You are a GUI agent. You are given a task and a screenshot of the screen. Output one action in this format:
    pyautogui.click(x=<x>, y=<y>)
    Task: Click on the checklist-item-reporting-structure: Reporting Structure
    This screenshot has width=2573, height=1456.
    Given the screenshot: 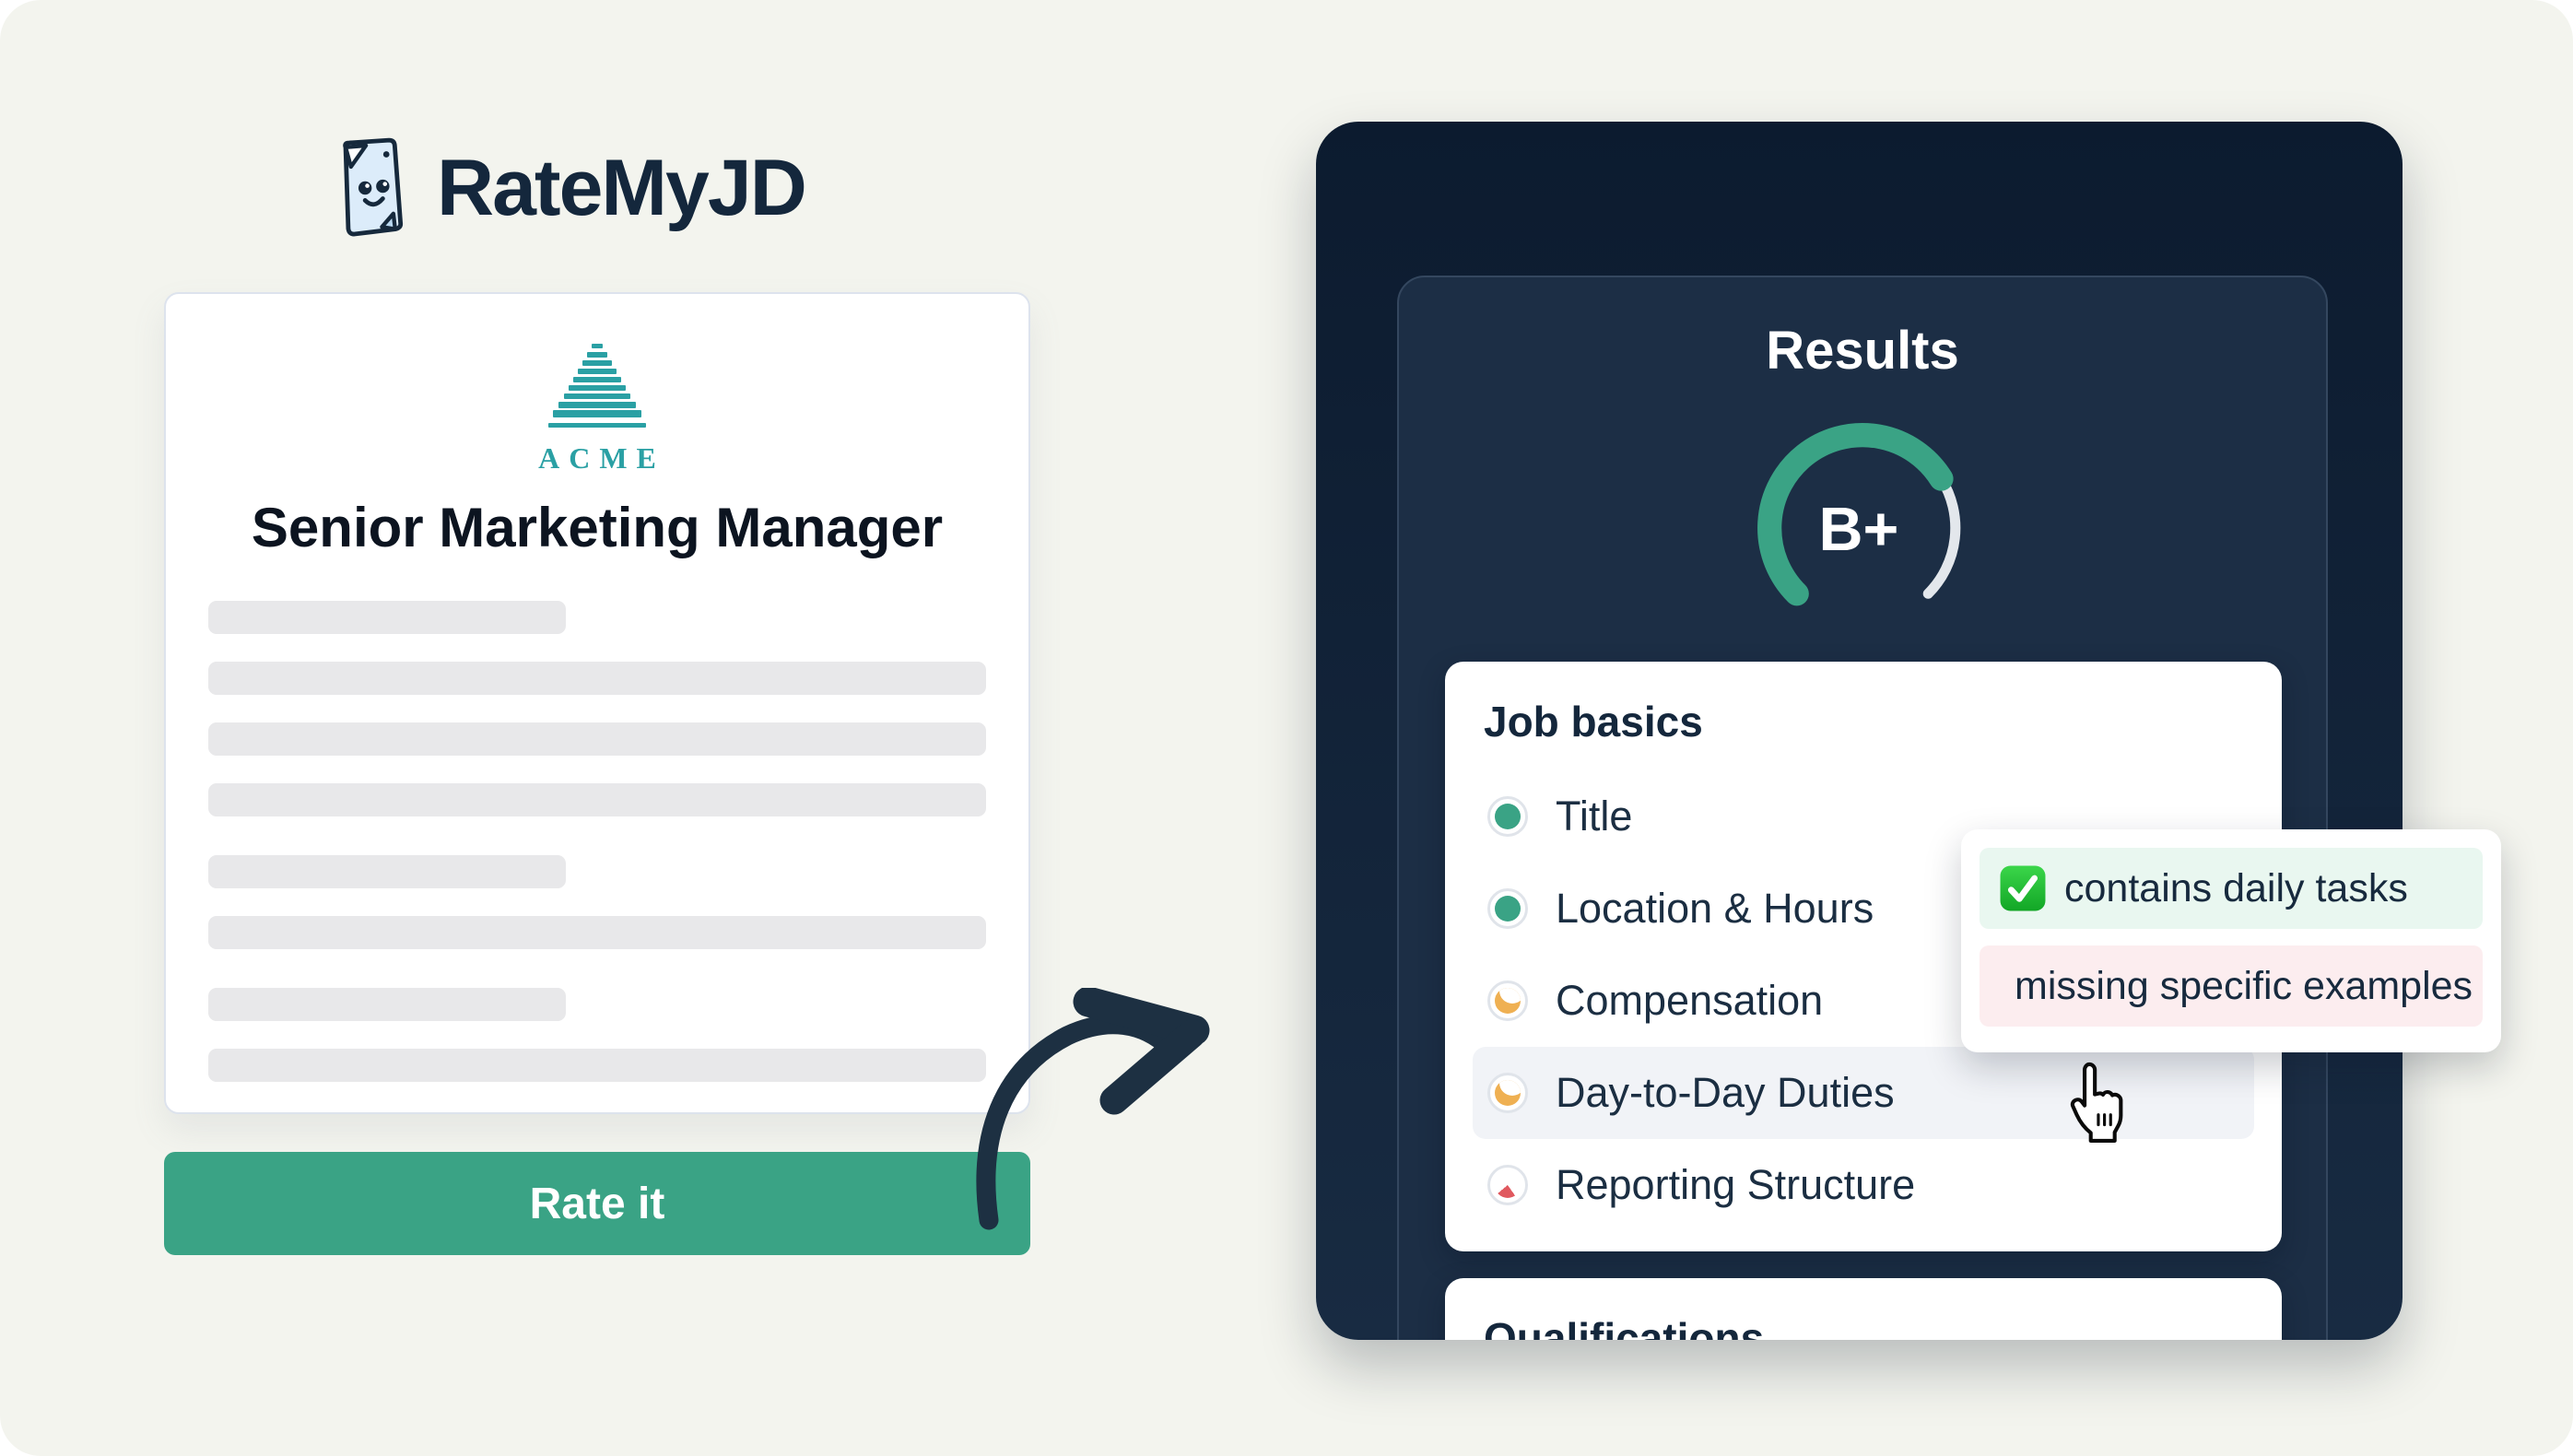 What is the action you would take?
    pyautogui.click(x=1863, y=1185)
    